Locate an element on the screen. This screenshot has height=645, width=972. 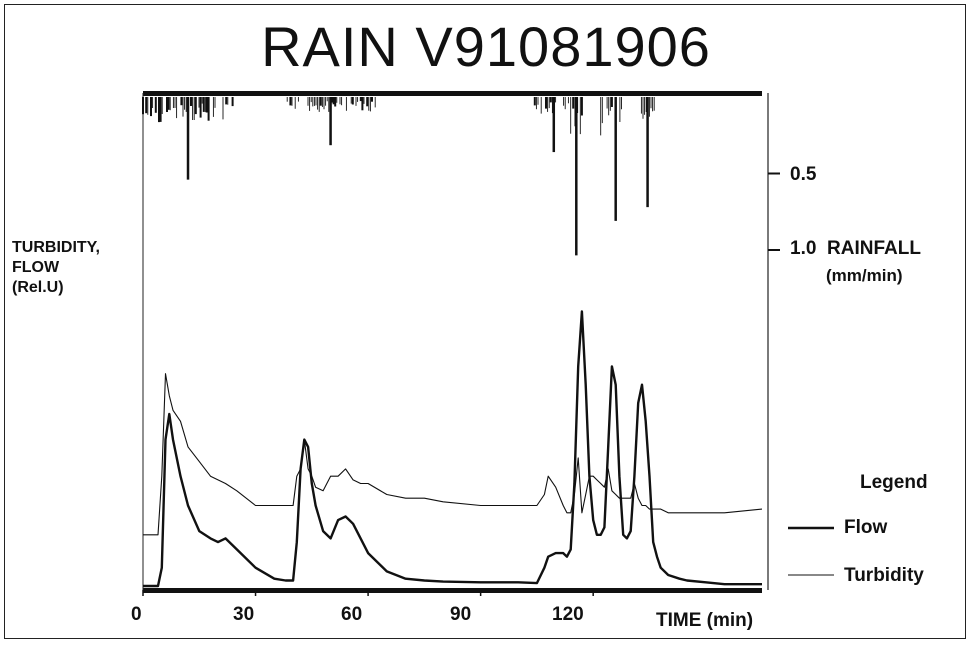
x-tick-label-0: 0 is located at coordinates (136, 614).